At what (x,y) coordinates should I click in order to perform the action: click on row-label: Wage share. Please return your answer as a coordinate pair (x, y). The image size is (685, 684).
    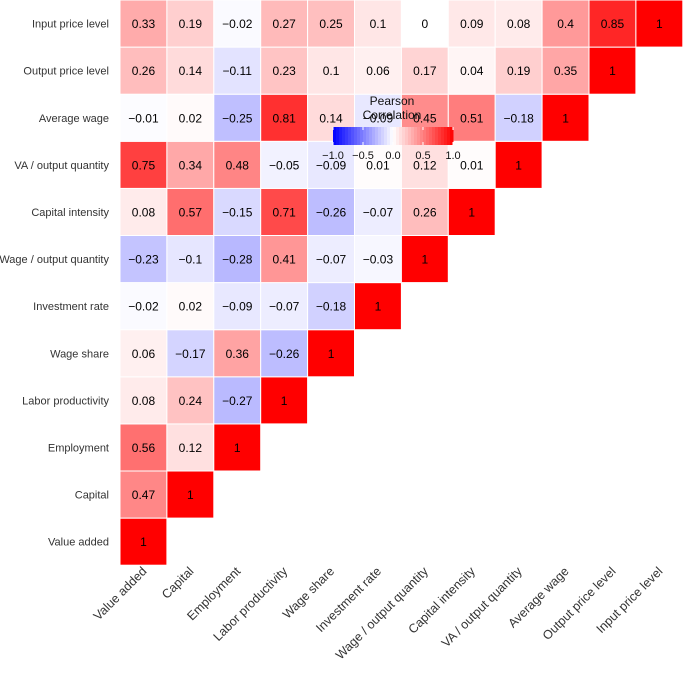
    Looking at the image, I should click on (79, 354).